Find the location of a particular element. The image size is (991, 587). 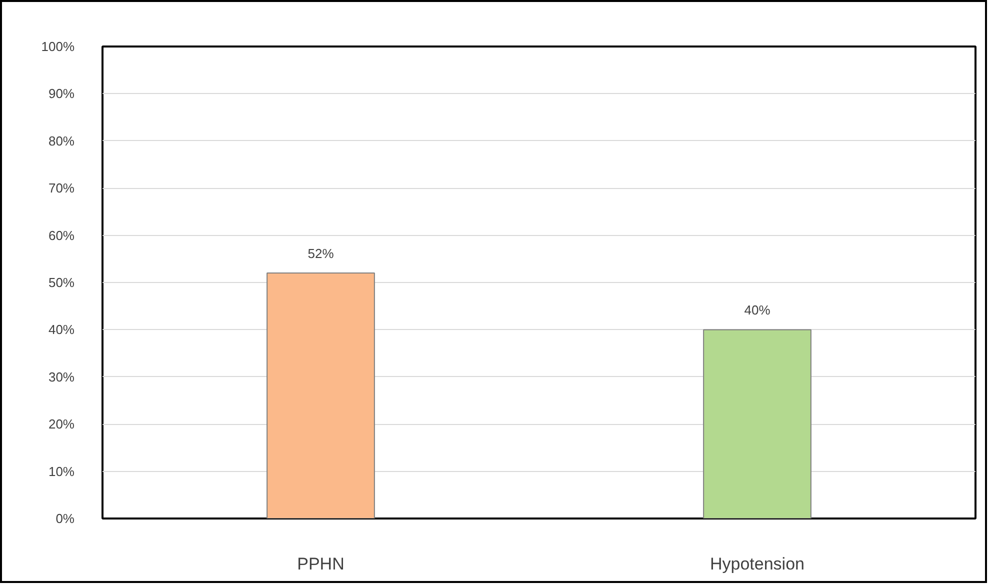

y-tick-label: 70% is located at coordinates (61, 188).